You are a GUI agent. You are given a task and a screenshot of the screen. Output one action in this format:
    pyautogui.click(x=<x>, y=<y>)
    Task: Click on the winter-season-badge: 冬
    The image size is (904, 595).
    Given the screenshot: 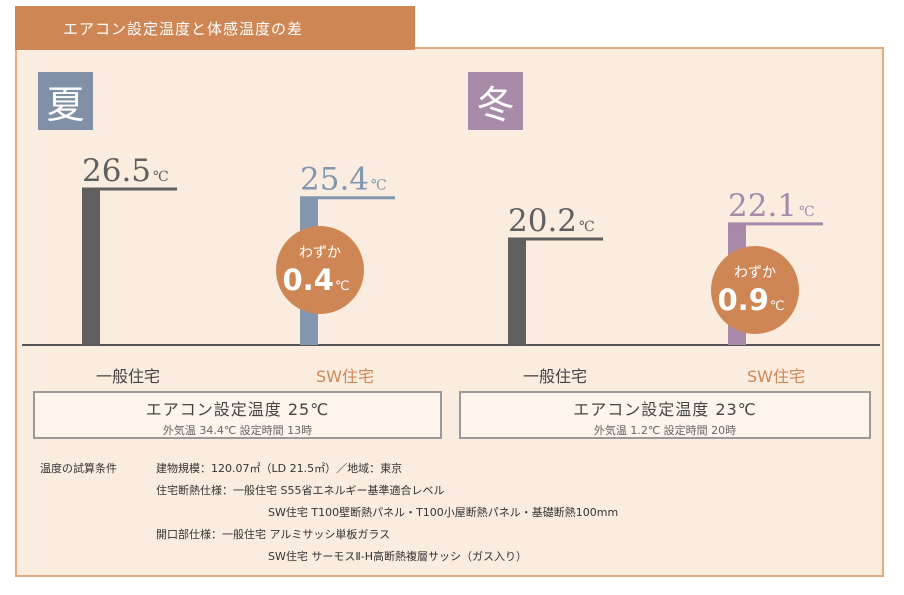 What is the action you would take?
    pyautogui.click(x=495, y=101)
    